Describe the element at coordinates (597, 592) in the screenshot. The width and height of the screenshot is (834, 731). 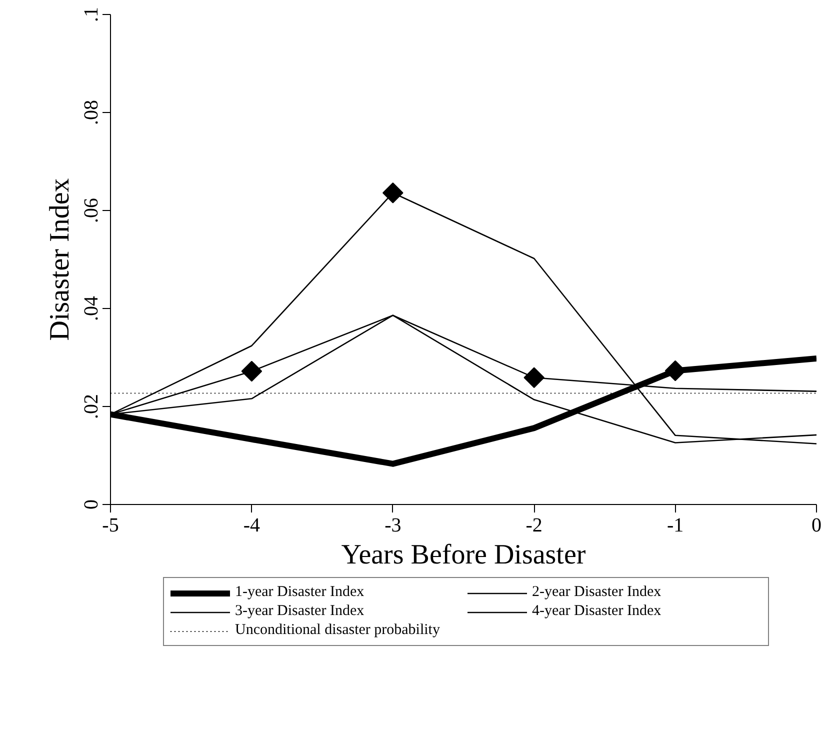
I see `legend-label: 2-year Disaster Index` at that location.